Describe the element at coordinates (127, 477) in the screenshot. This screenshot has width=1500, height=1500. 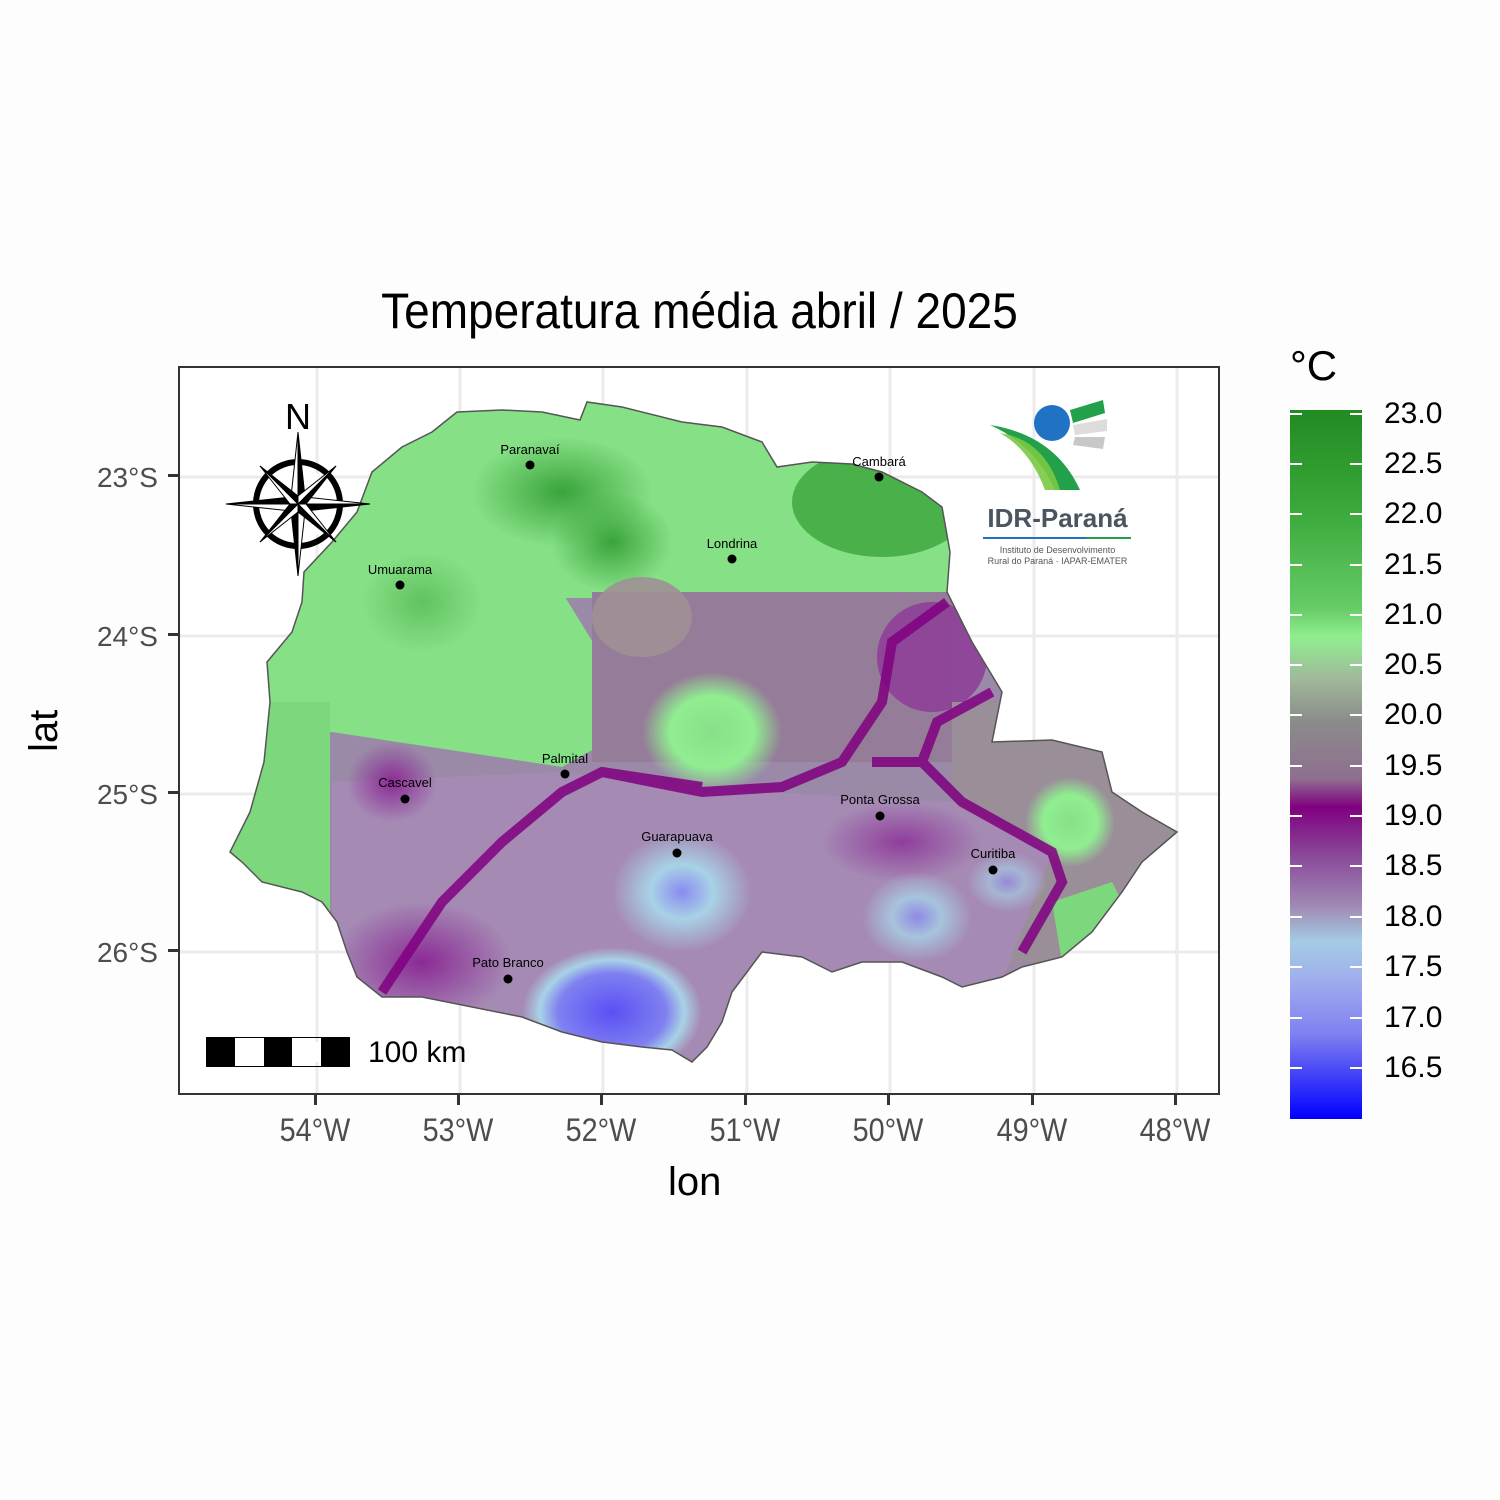
I see `y-tick-23s: 23°S` at that location.